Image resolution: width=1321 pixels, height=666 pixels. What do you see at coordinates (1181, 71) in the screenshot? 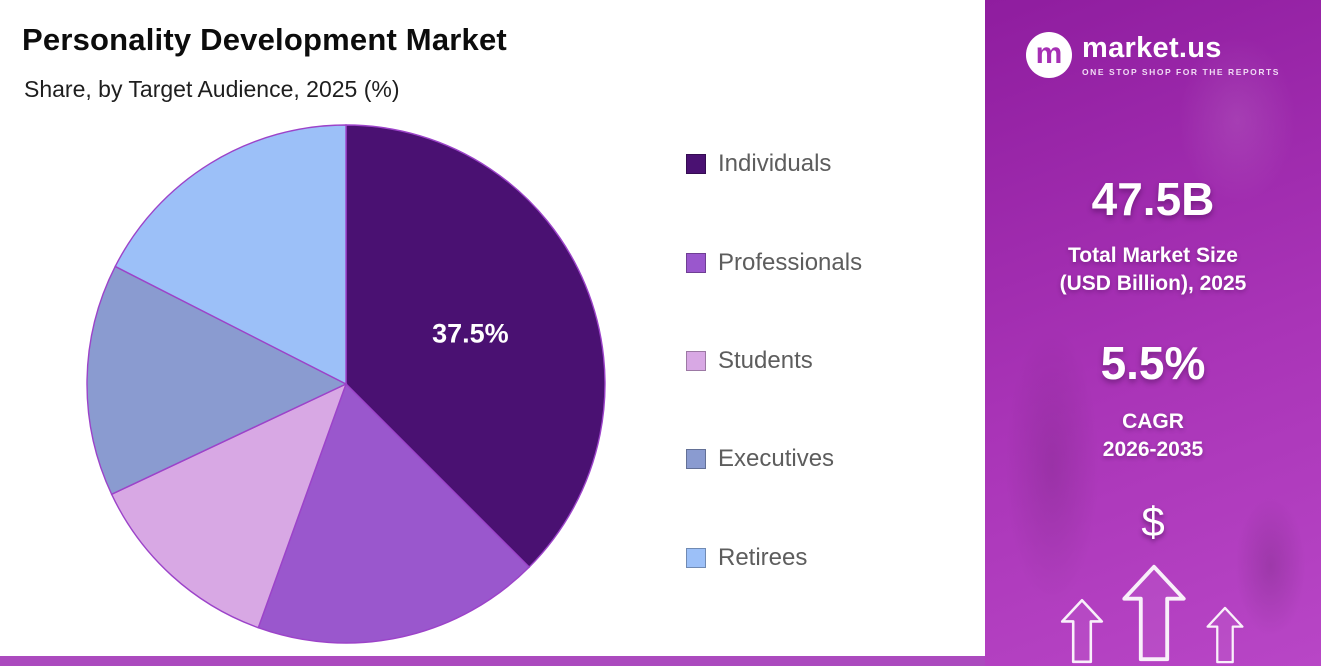
I see `brand-tagline: ONE STOP SHOP FOR THE REPORTS` at bounding box center [1181, 71].